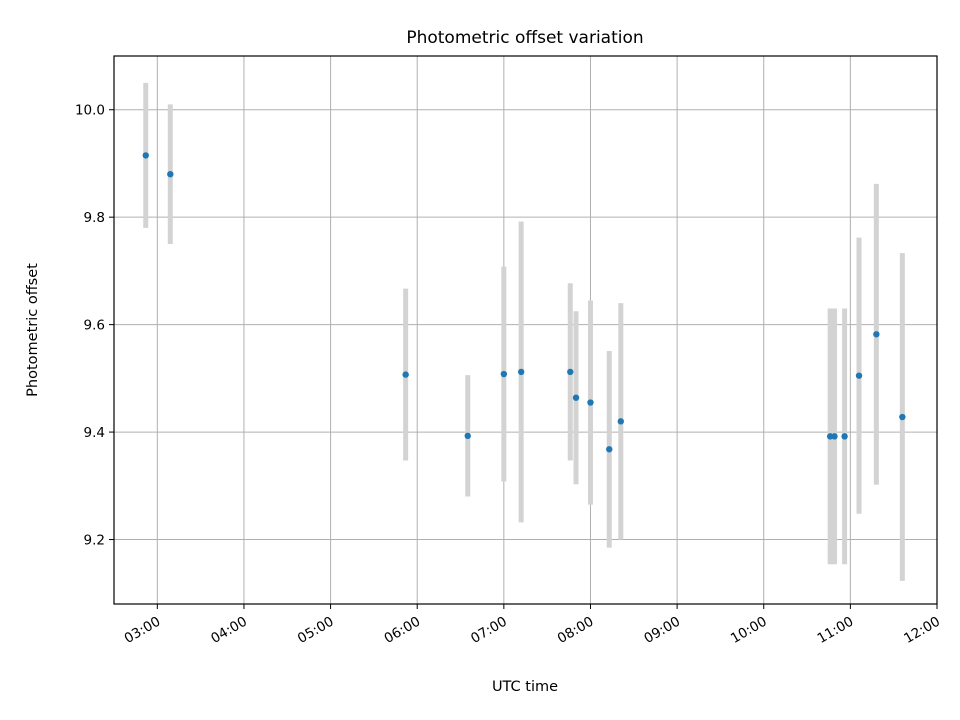 This screenshot has width=960, height=720. I want to click on y-axis-label: Photometric offset, so click(33, 330).